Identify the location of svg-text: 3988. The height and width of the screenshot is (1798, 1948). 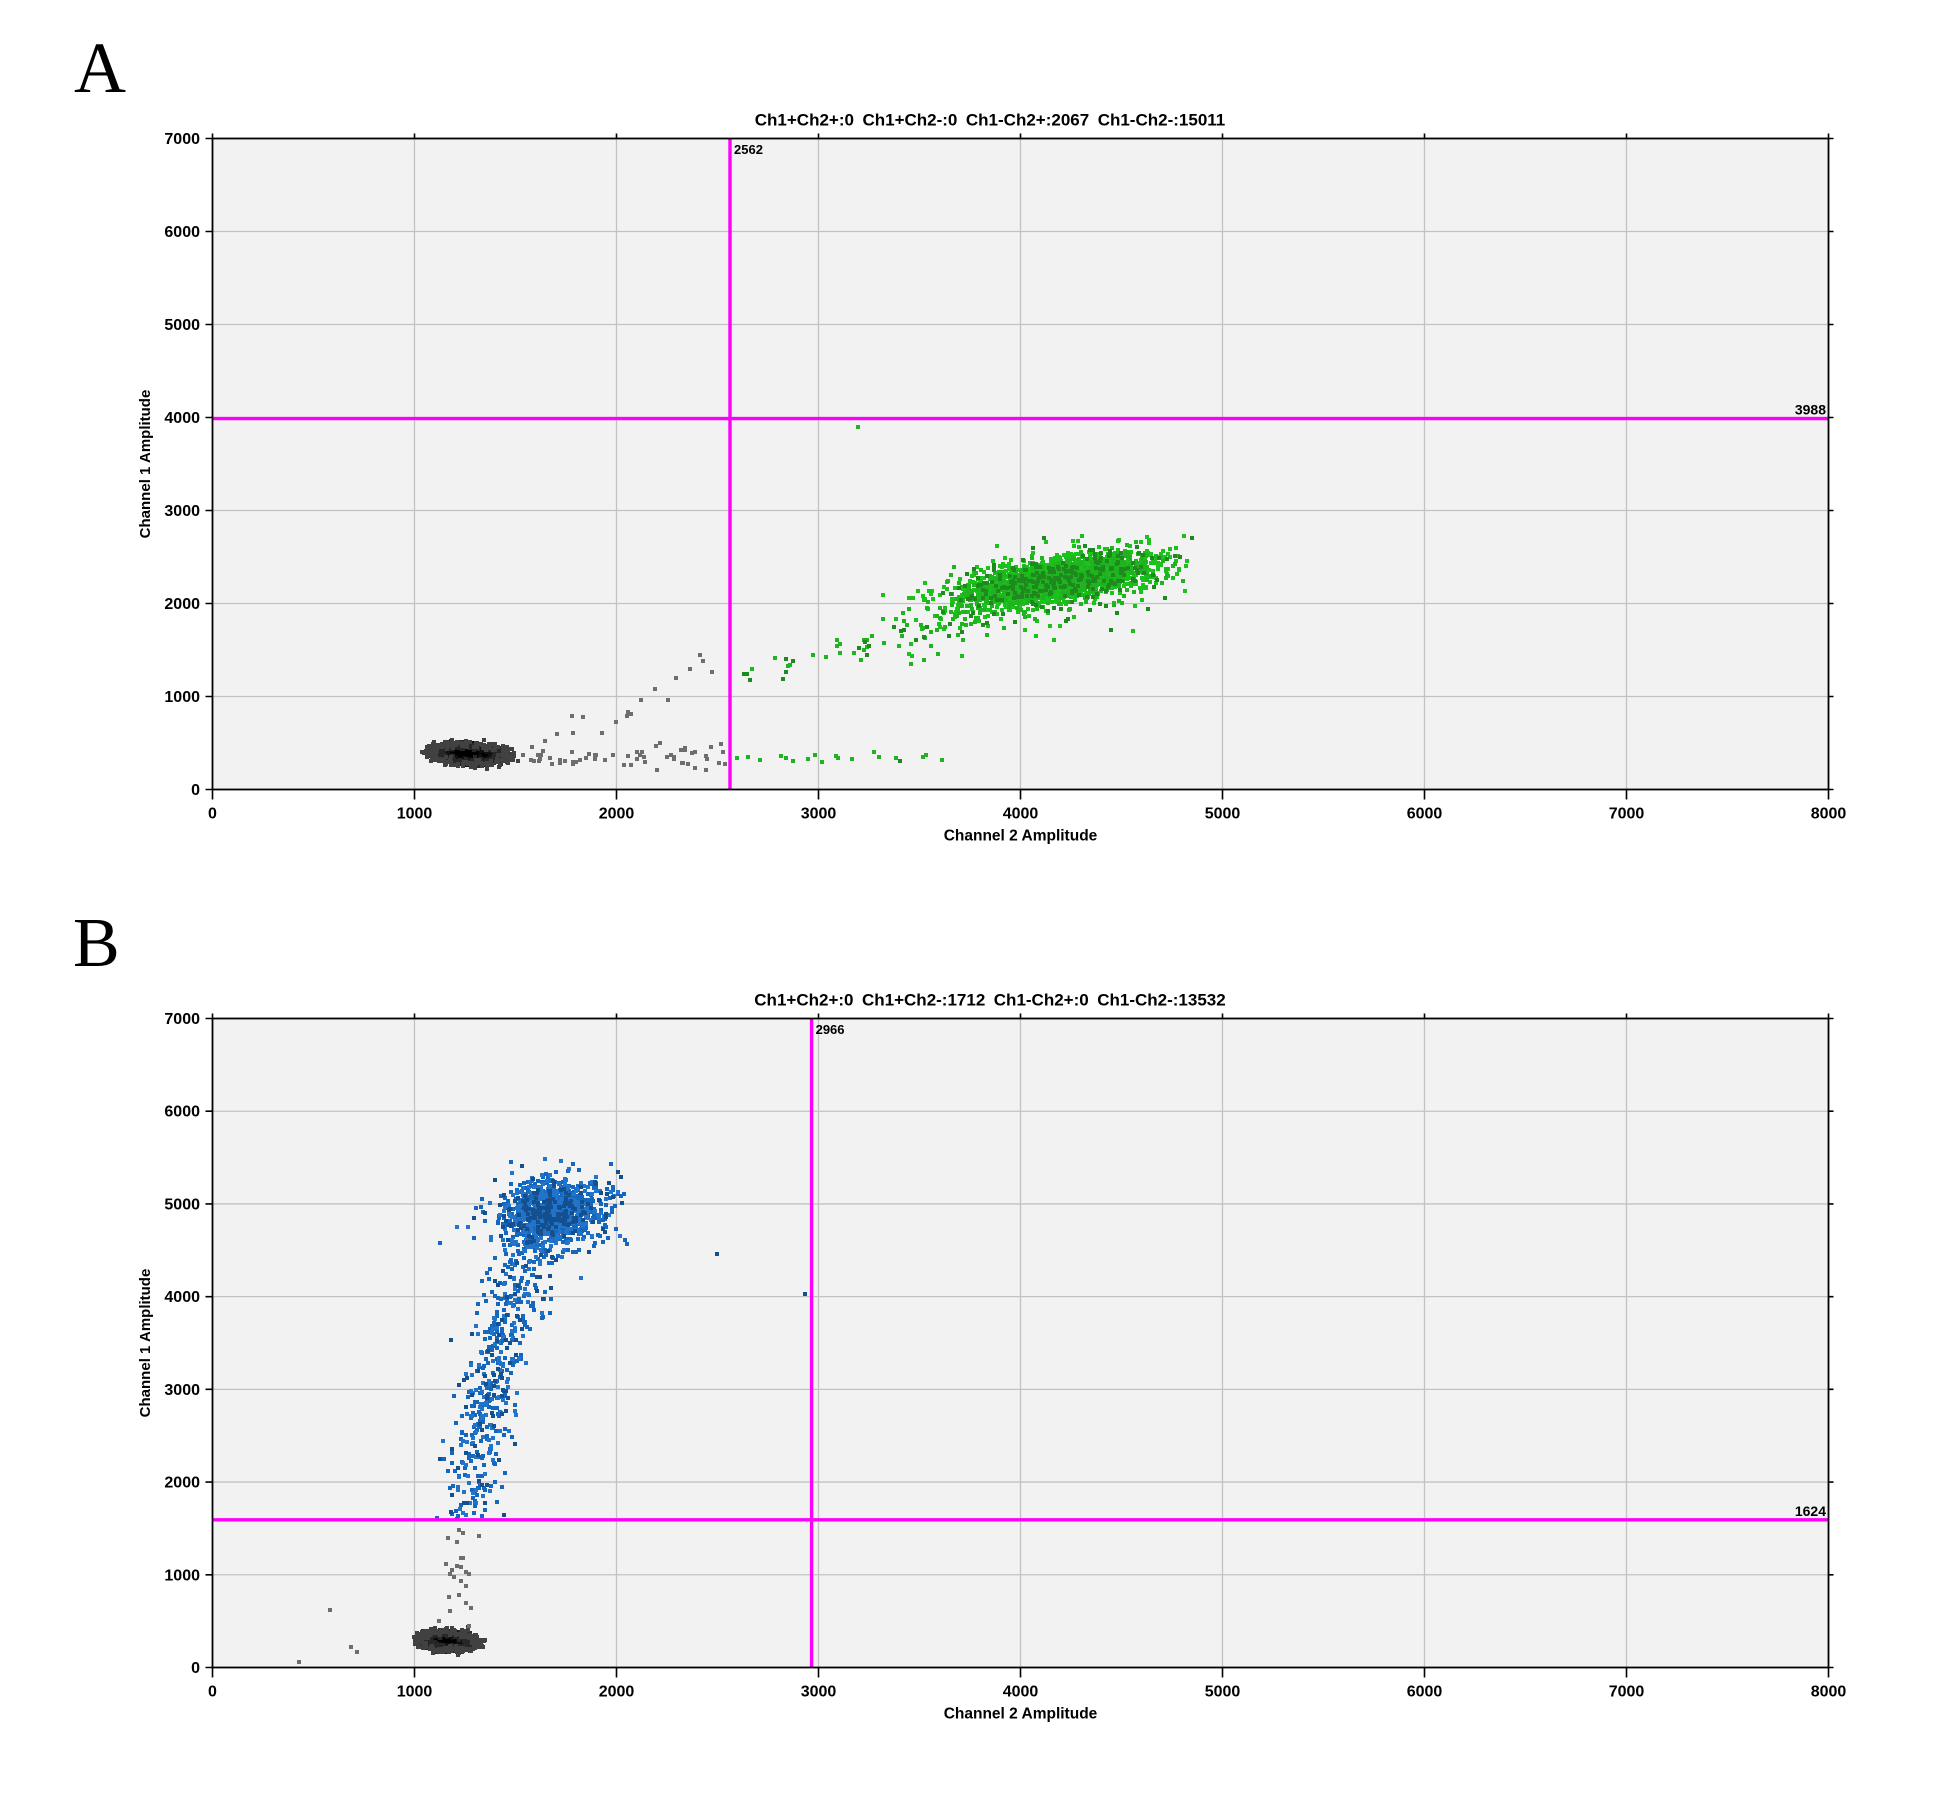
(1810, 410).